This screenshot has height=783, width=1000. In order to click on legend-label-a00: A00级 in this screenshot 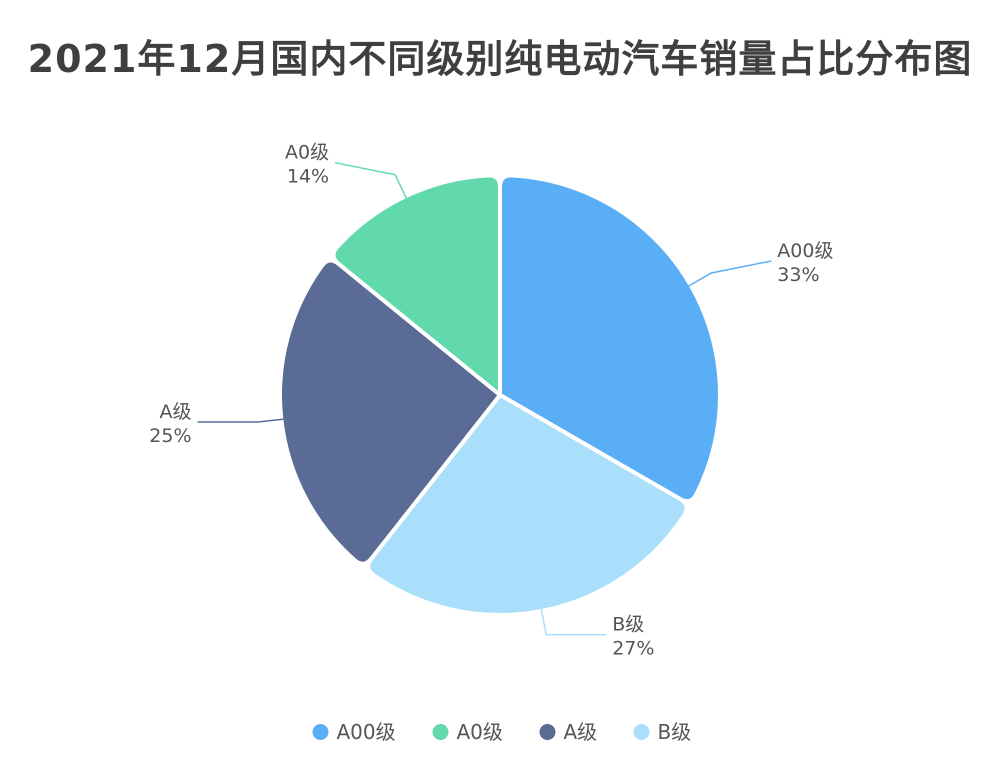, I will do `click(366, 732)`.